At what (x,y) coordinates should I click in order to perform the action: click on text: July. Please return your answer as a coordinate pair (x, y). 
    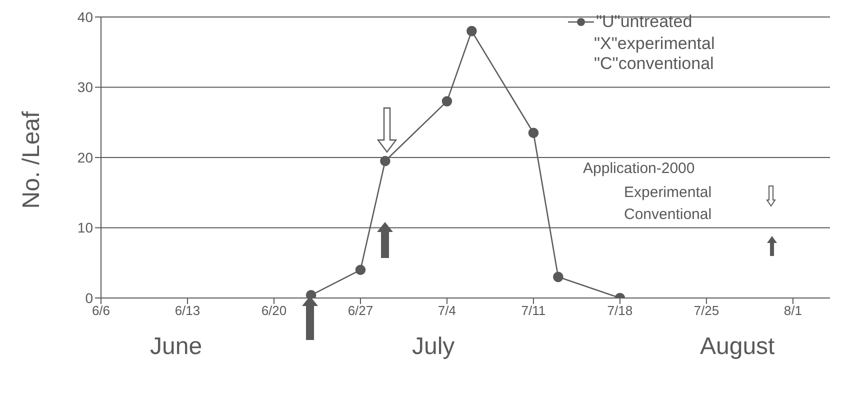
    Looking at the image, I should click on (433, 347).